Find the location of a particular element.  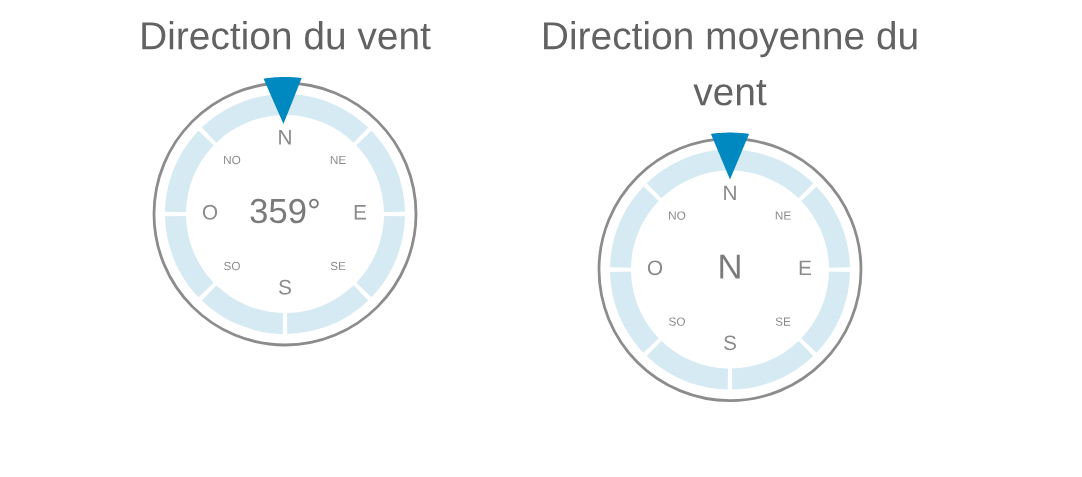

text: O is located at coordinates (210, 212).